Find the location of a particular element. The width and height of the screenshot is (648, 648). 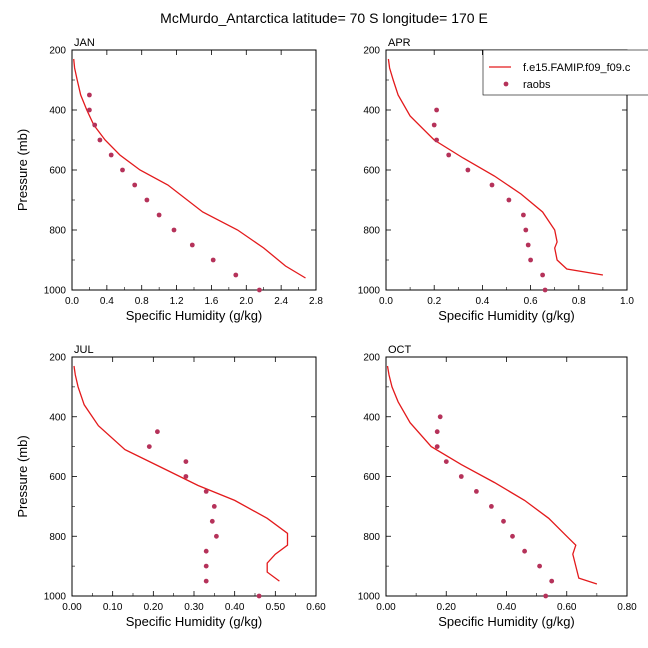

x-tick-label: 0.10 is located at coordinates (113, 607).